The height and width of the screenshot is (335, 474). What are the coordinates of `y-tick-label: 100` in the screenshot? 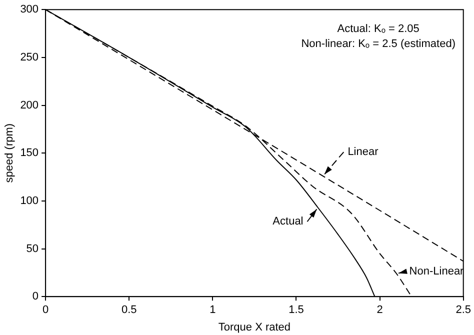 It's located at (29, 200).